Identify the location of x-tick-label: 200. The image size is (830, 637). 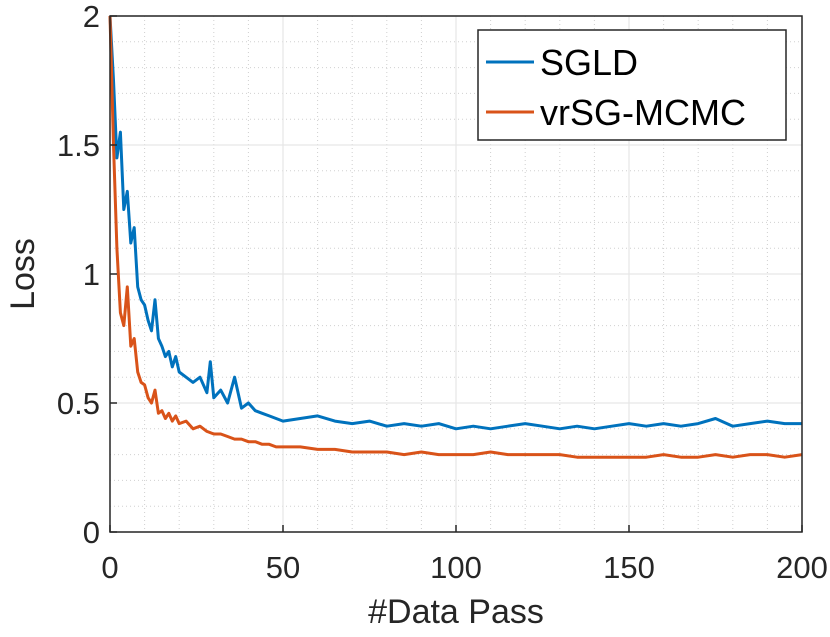
(802, 567).